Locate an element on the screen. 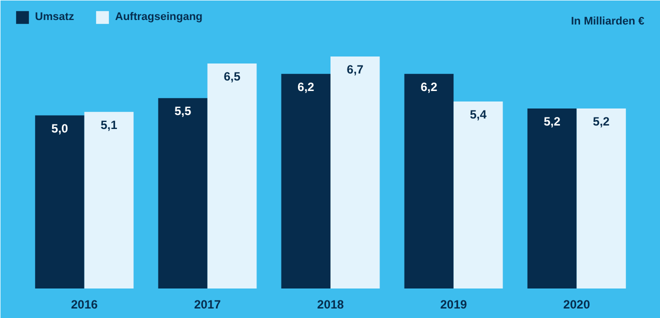 This screenshot has height=318, width=660. data-label: 5,5 is located at coordinates (183, 111).